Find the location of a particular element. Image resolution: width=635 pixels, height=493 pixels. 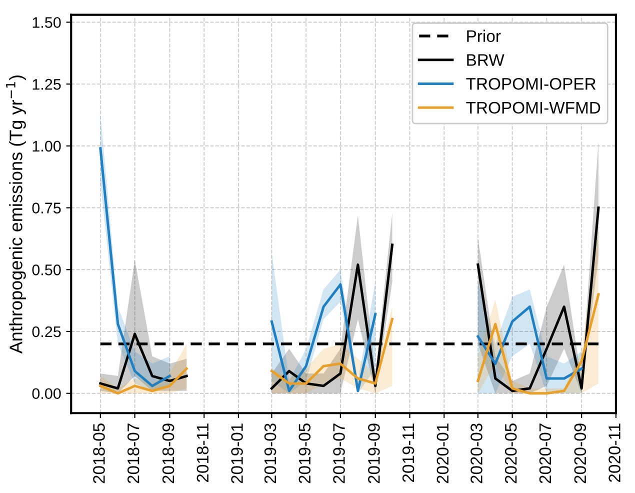

x-tick-label: 2020-03 is located at coordinates (476, 454).